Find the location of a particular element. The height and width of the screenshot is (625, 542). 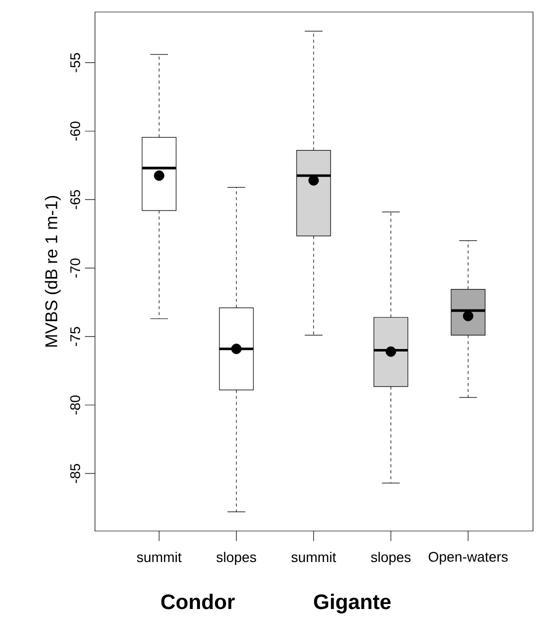

y-tick-label: -60 is located at coordinates (75, 131).